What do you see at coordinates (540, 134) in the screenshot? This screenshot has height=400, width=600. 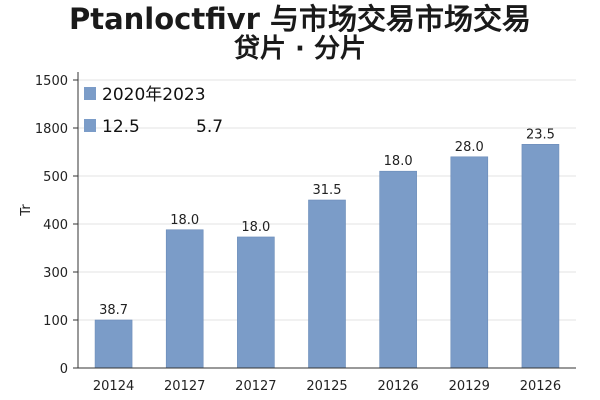 I see `bar-data-label: 23.5` at bounding box center [540, 134].